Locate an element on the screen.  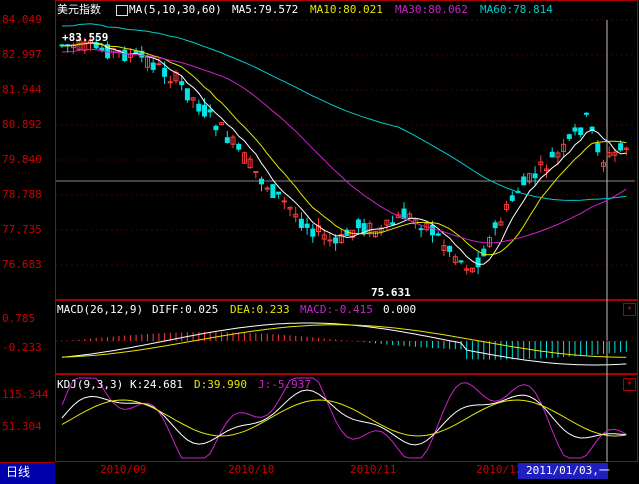
macd-y-tick: 0.785 is located at coordinates (19, 318).